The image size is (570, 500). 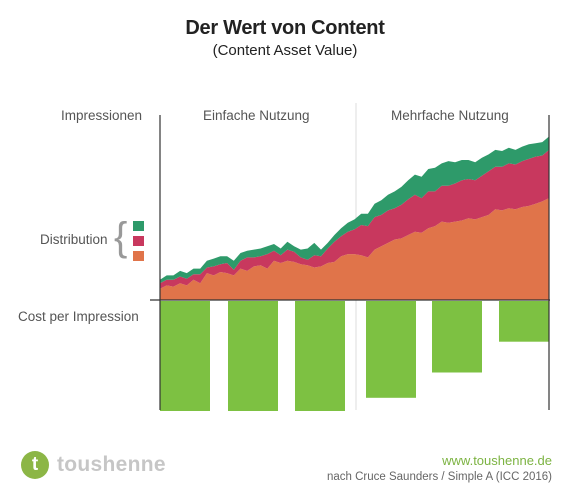 I want to click on distribution-brace: {, so click(x=121, y=237).